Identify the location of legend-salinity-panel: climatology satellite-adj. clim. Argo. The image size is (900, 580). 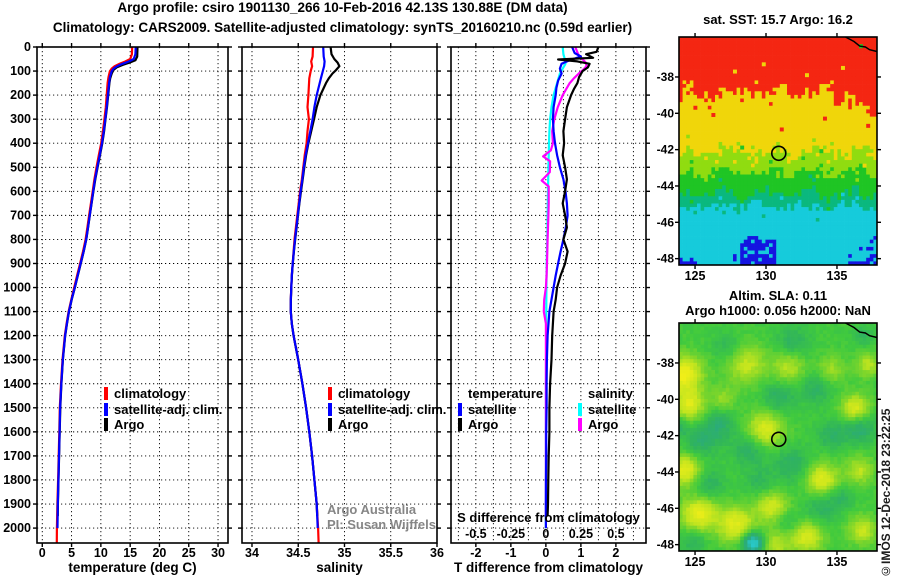
(387, 409).